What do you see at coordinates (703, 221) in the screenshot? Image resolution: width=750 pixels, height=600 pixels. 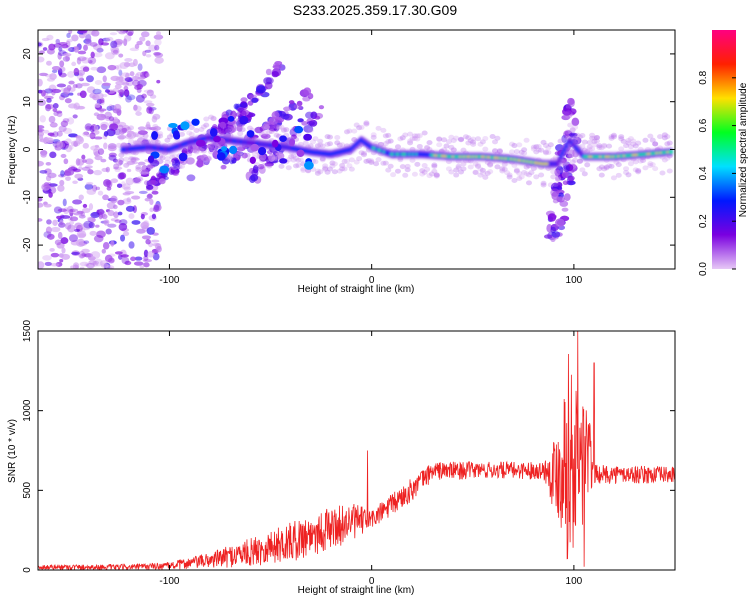 I see `colorbar-tick-label: 0.2` at bounding box center [703, 221].